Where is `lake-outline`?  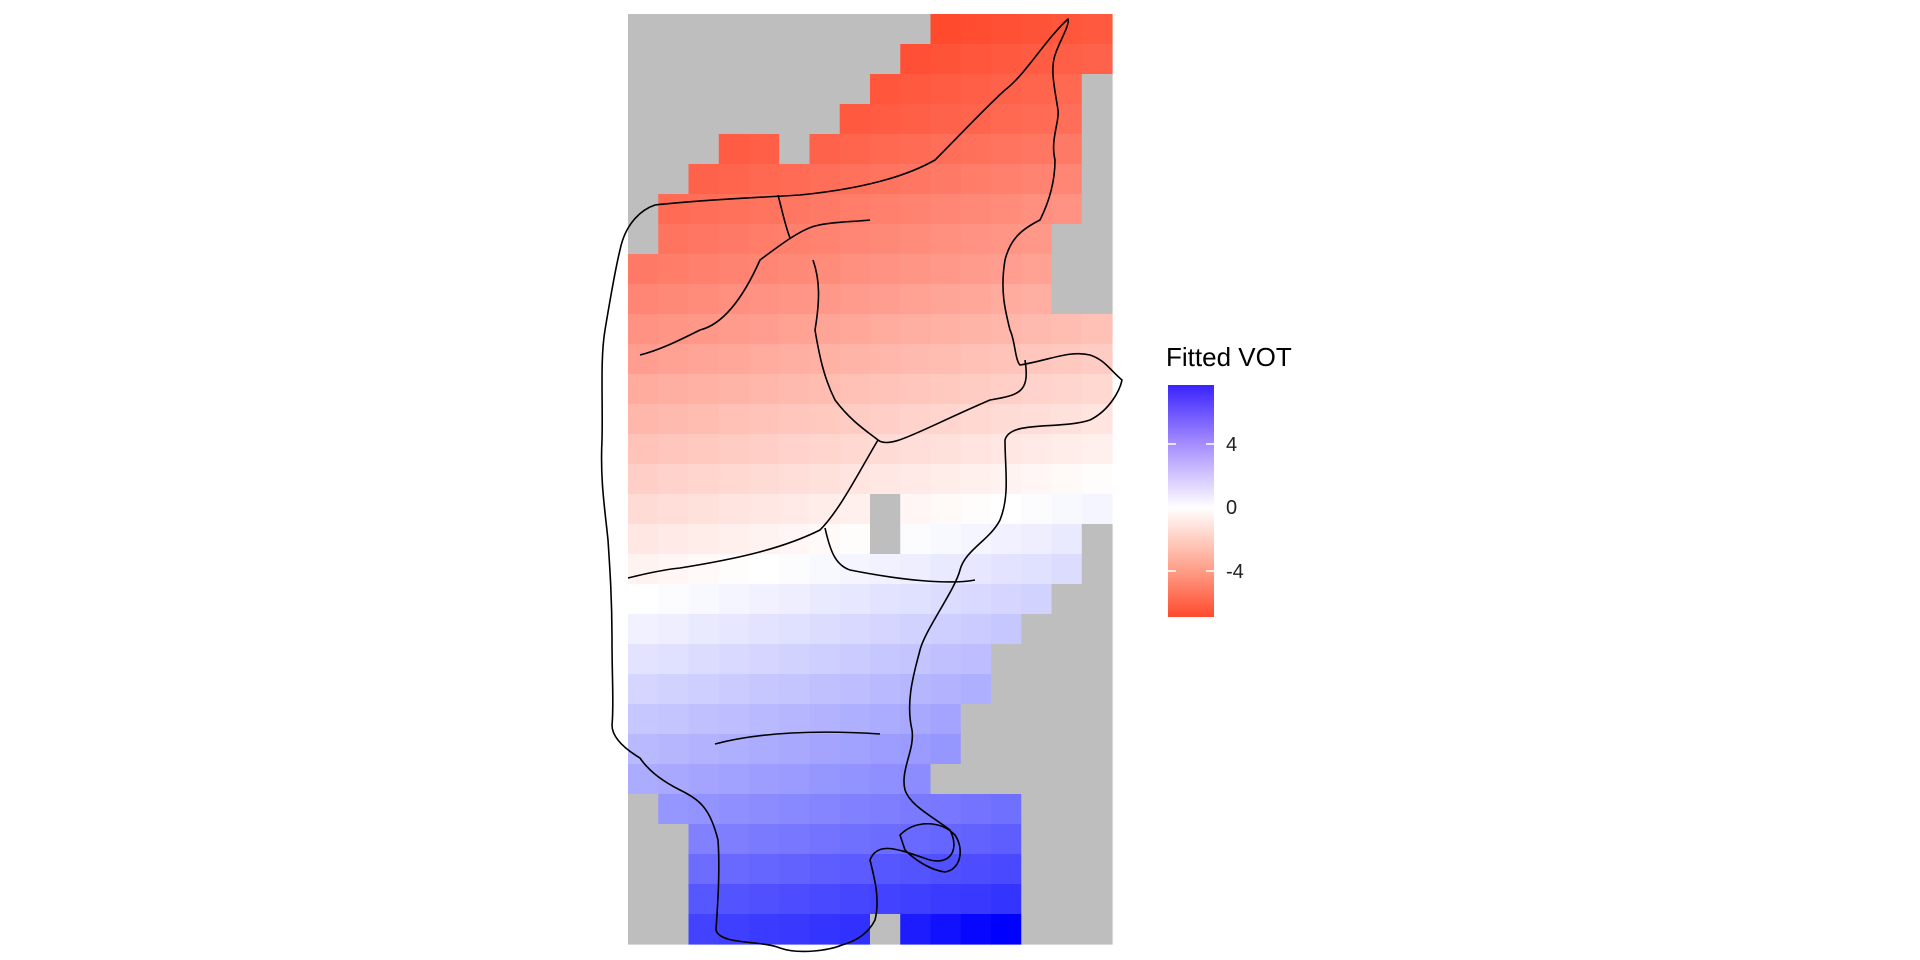 lake-outline is located at coordinates (930, 848).